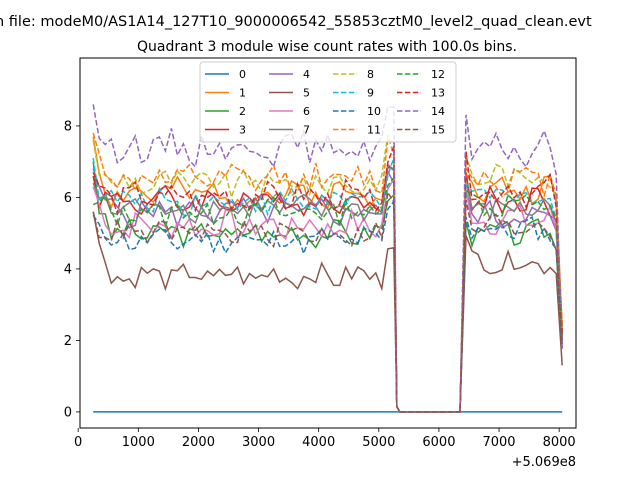  What do you see at coordinates (374, 111) in the screenshot?
I see `legend-label-10: 10` at bounding box center [374, 111].